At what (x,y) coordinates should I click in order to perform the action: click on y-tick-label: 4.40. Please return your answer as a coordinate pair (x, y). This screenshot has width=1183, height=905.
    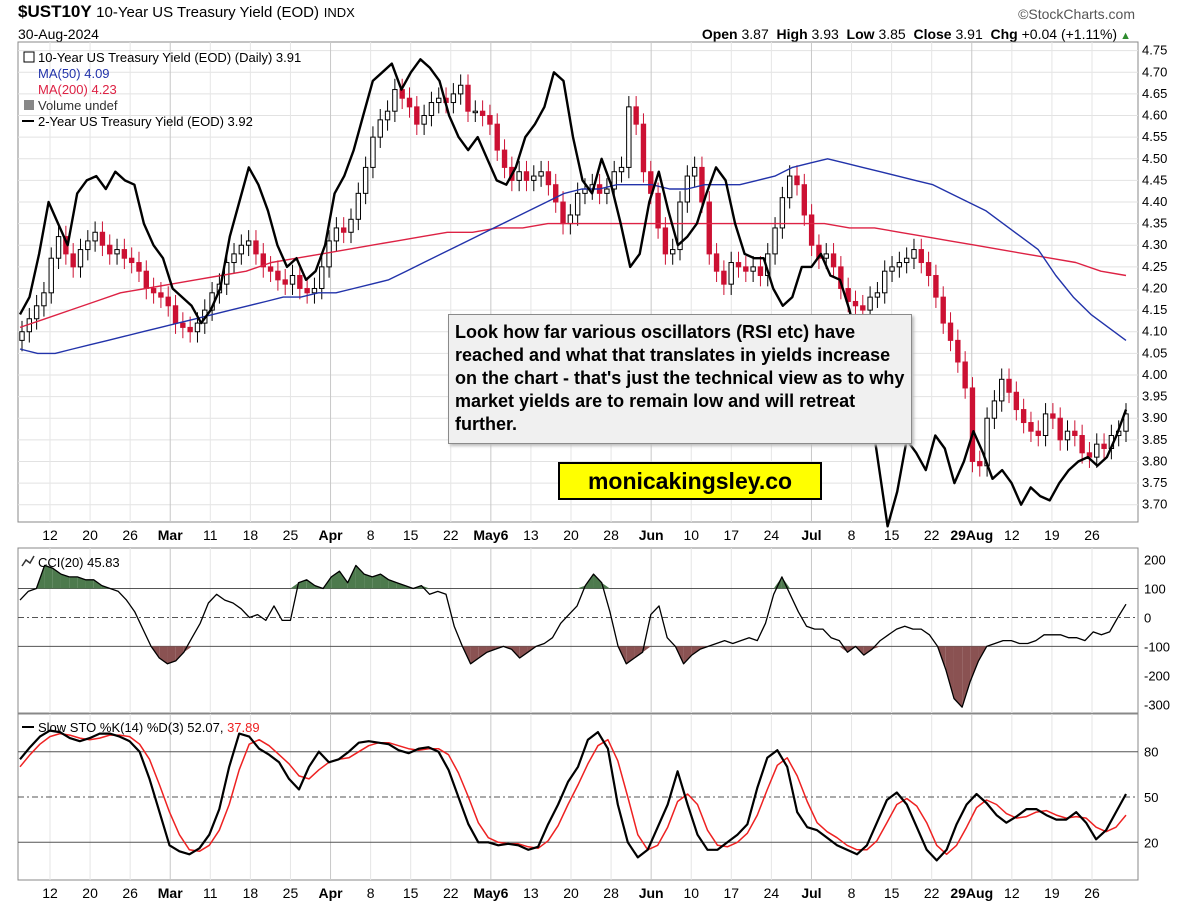
    Looking at the image, I should click on (1154, 201).